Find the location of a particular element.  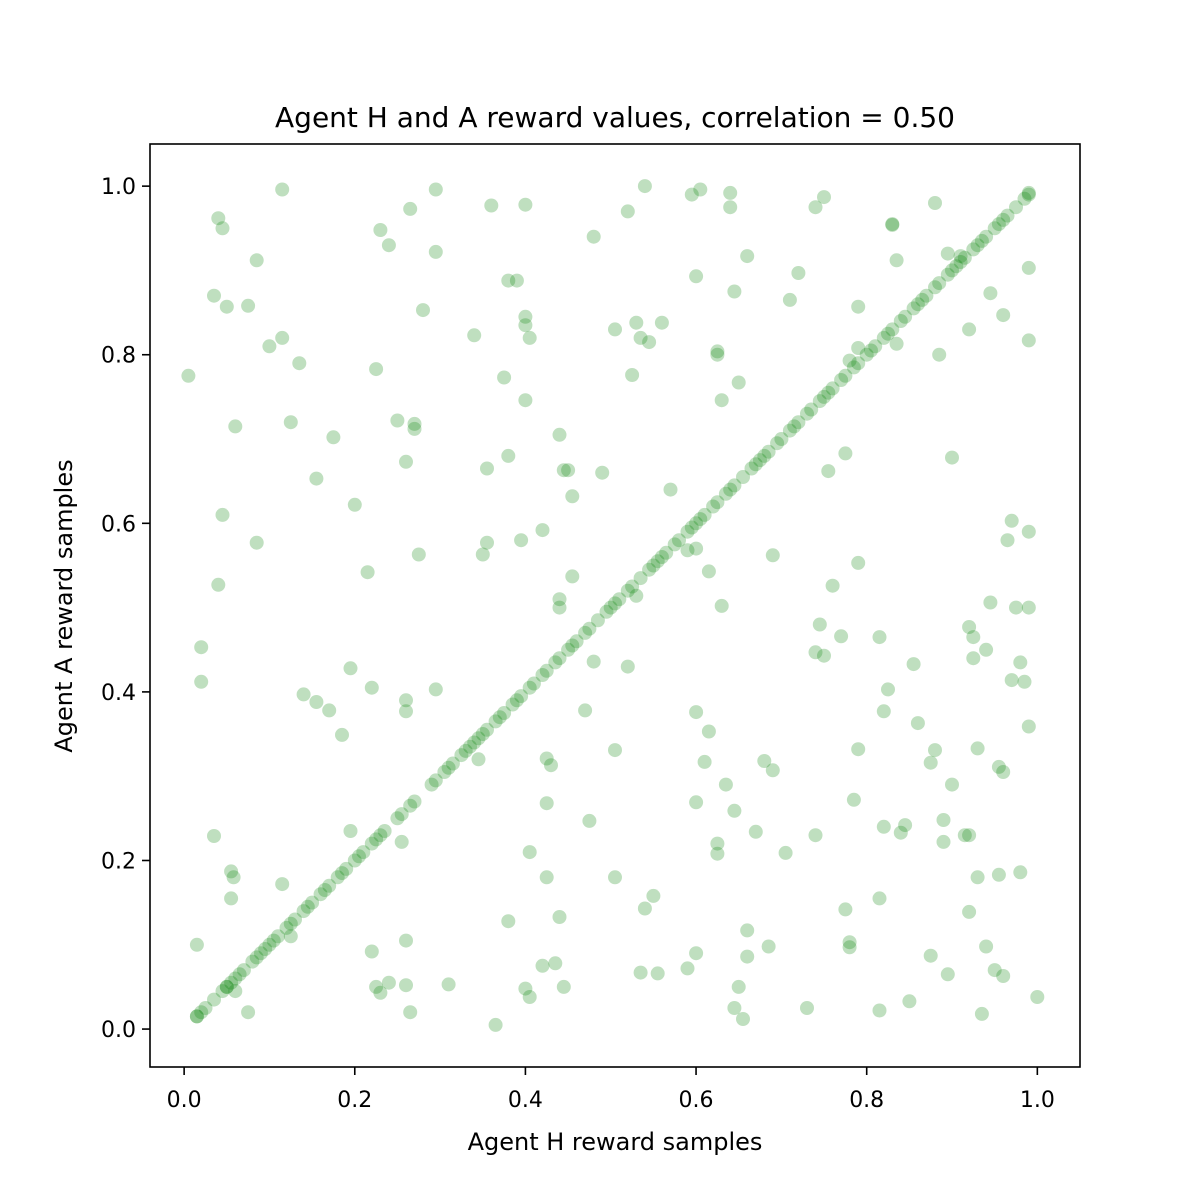

x-tick-label: 1.0 is located at coordinates (1037, 1100).